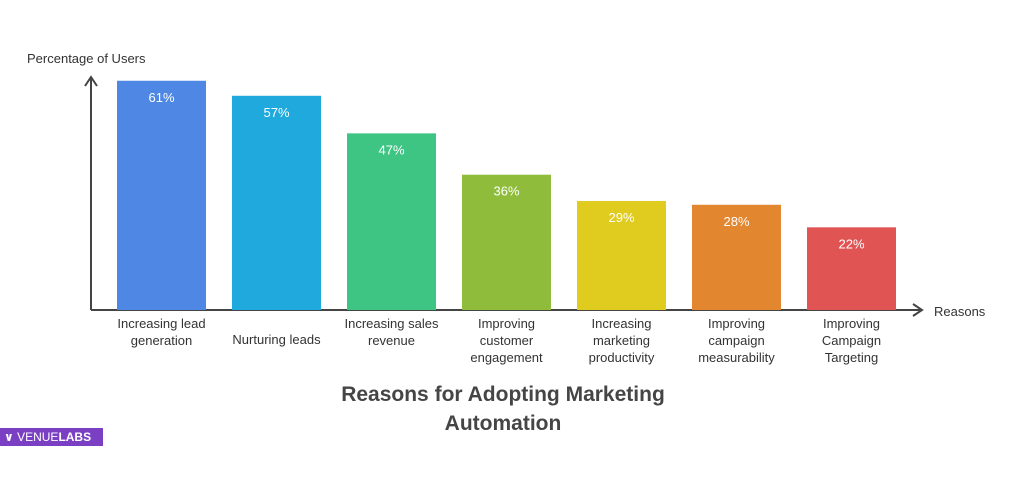  What do you see at coordinates (86, 58) in the screenshot?
I see `y-axis-label: Percentage of Users` at bounding box center [86, 58].